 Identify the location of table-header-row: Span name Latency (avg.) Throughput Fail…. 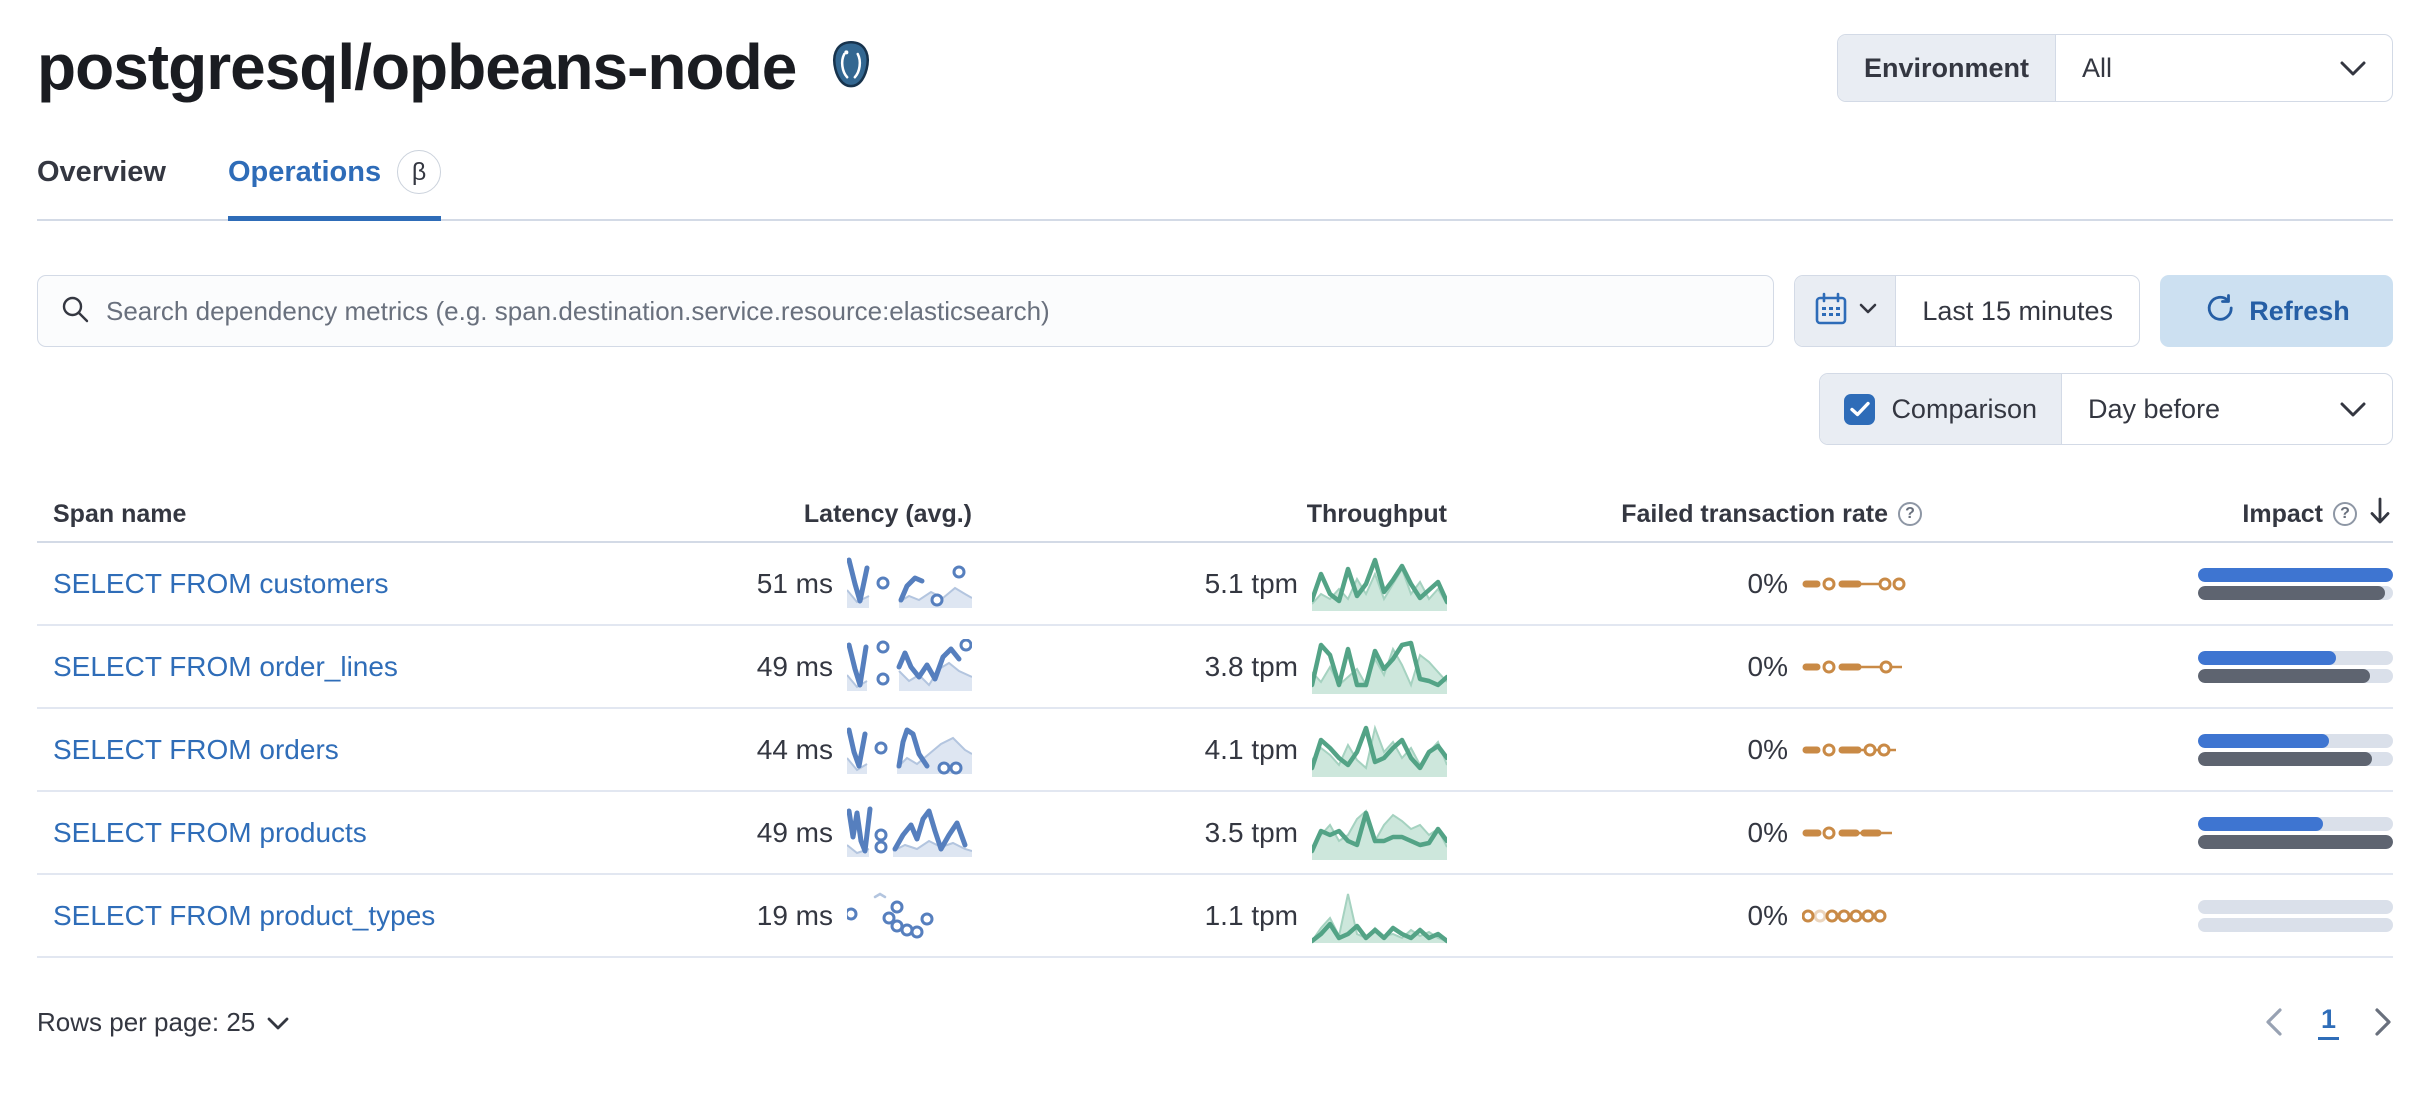
(1215, 515).